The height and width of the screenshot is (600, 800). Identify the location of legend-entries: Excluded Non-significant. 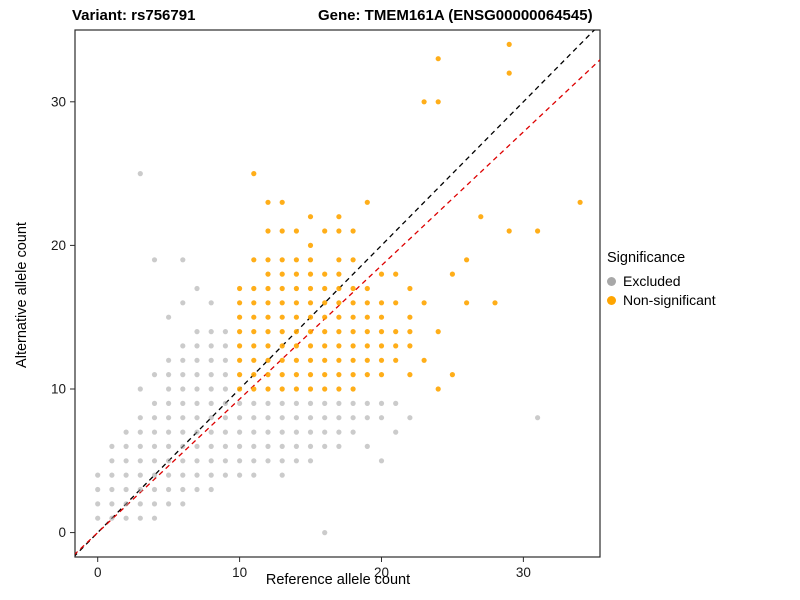
(661, 290).